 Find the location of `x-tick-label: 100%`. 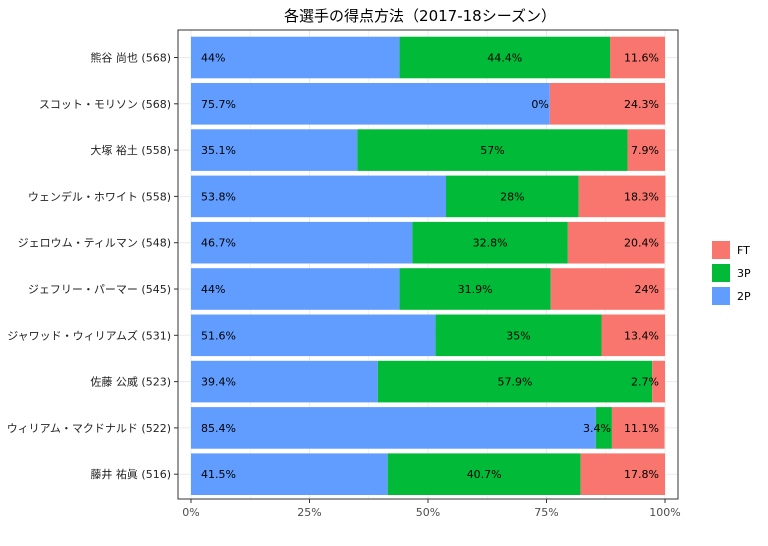

x-tick-label: 100% is located at coordinates (664, 512).